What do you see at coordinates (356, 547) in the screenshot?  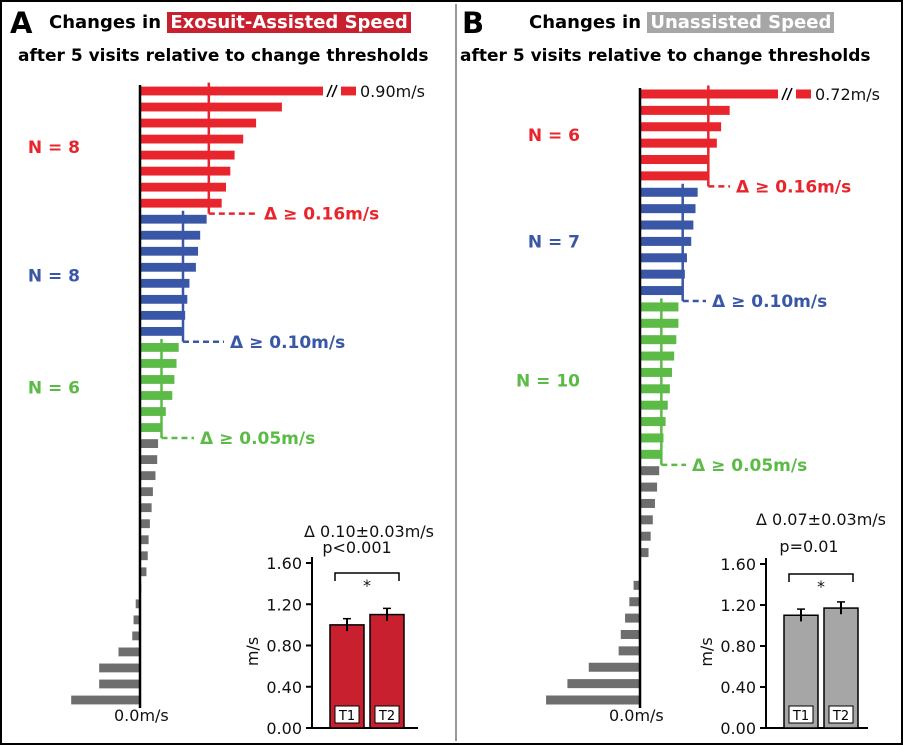 I see `inset-p-label: p<0.001` at bounding box center [356, 547].